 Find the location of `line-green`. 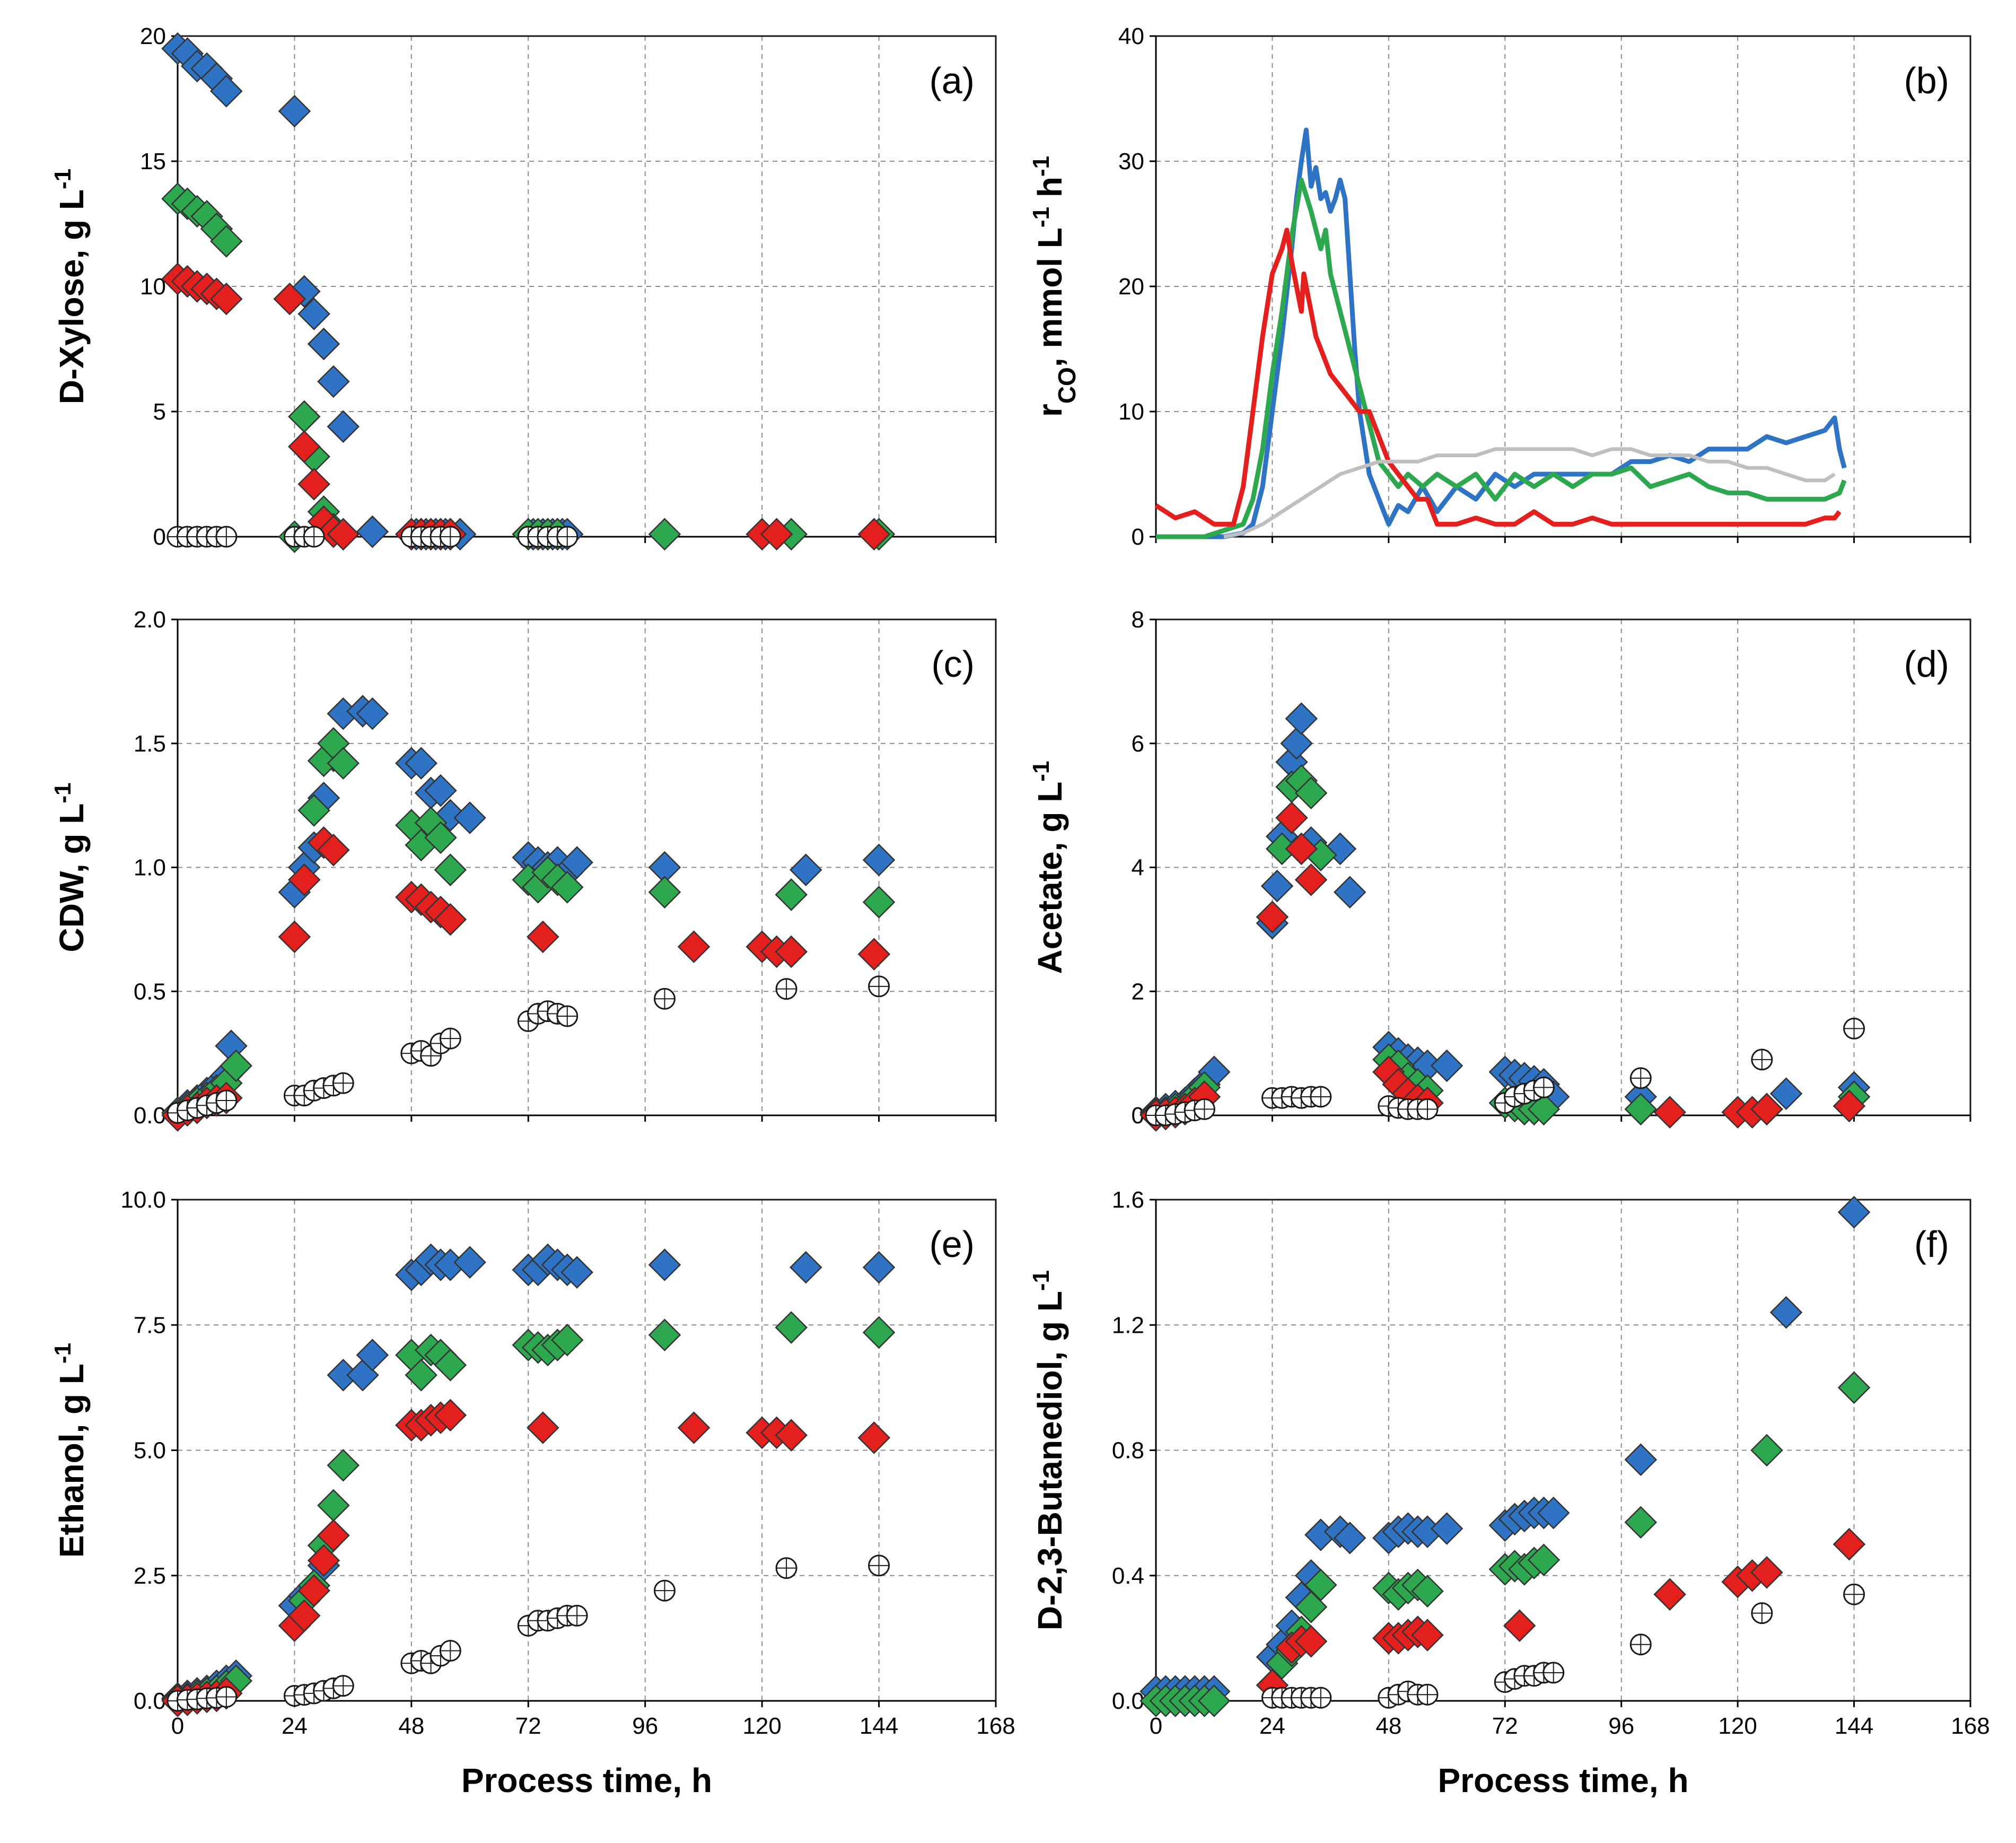

line-green is located at coordinates (1501, 358).